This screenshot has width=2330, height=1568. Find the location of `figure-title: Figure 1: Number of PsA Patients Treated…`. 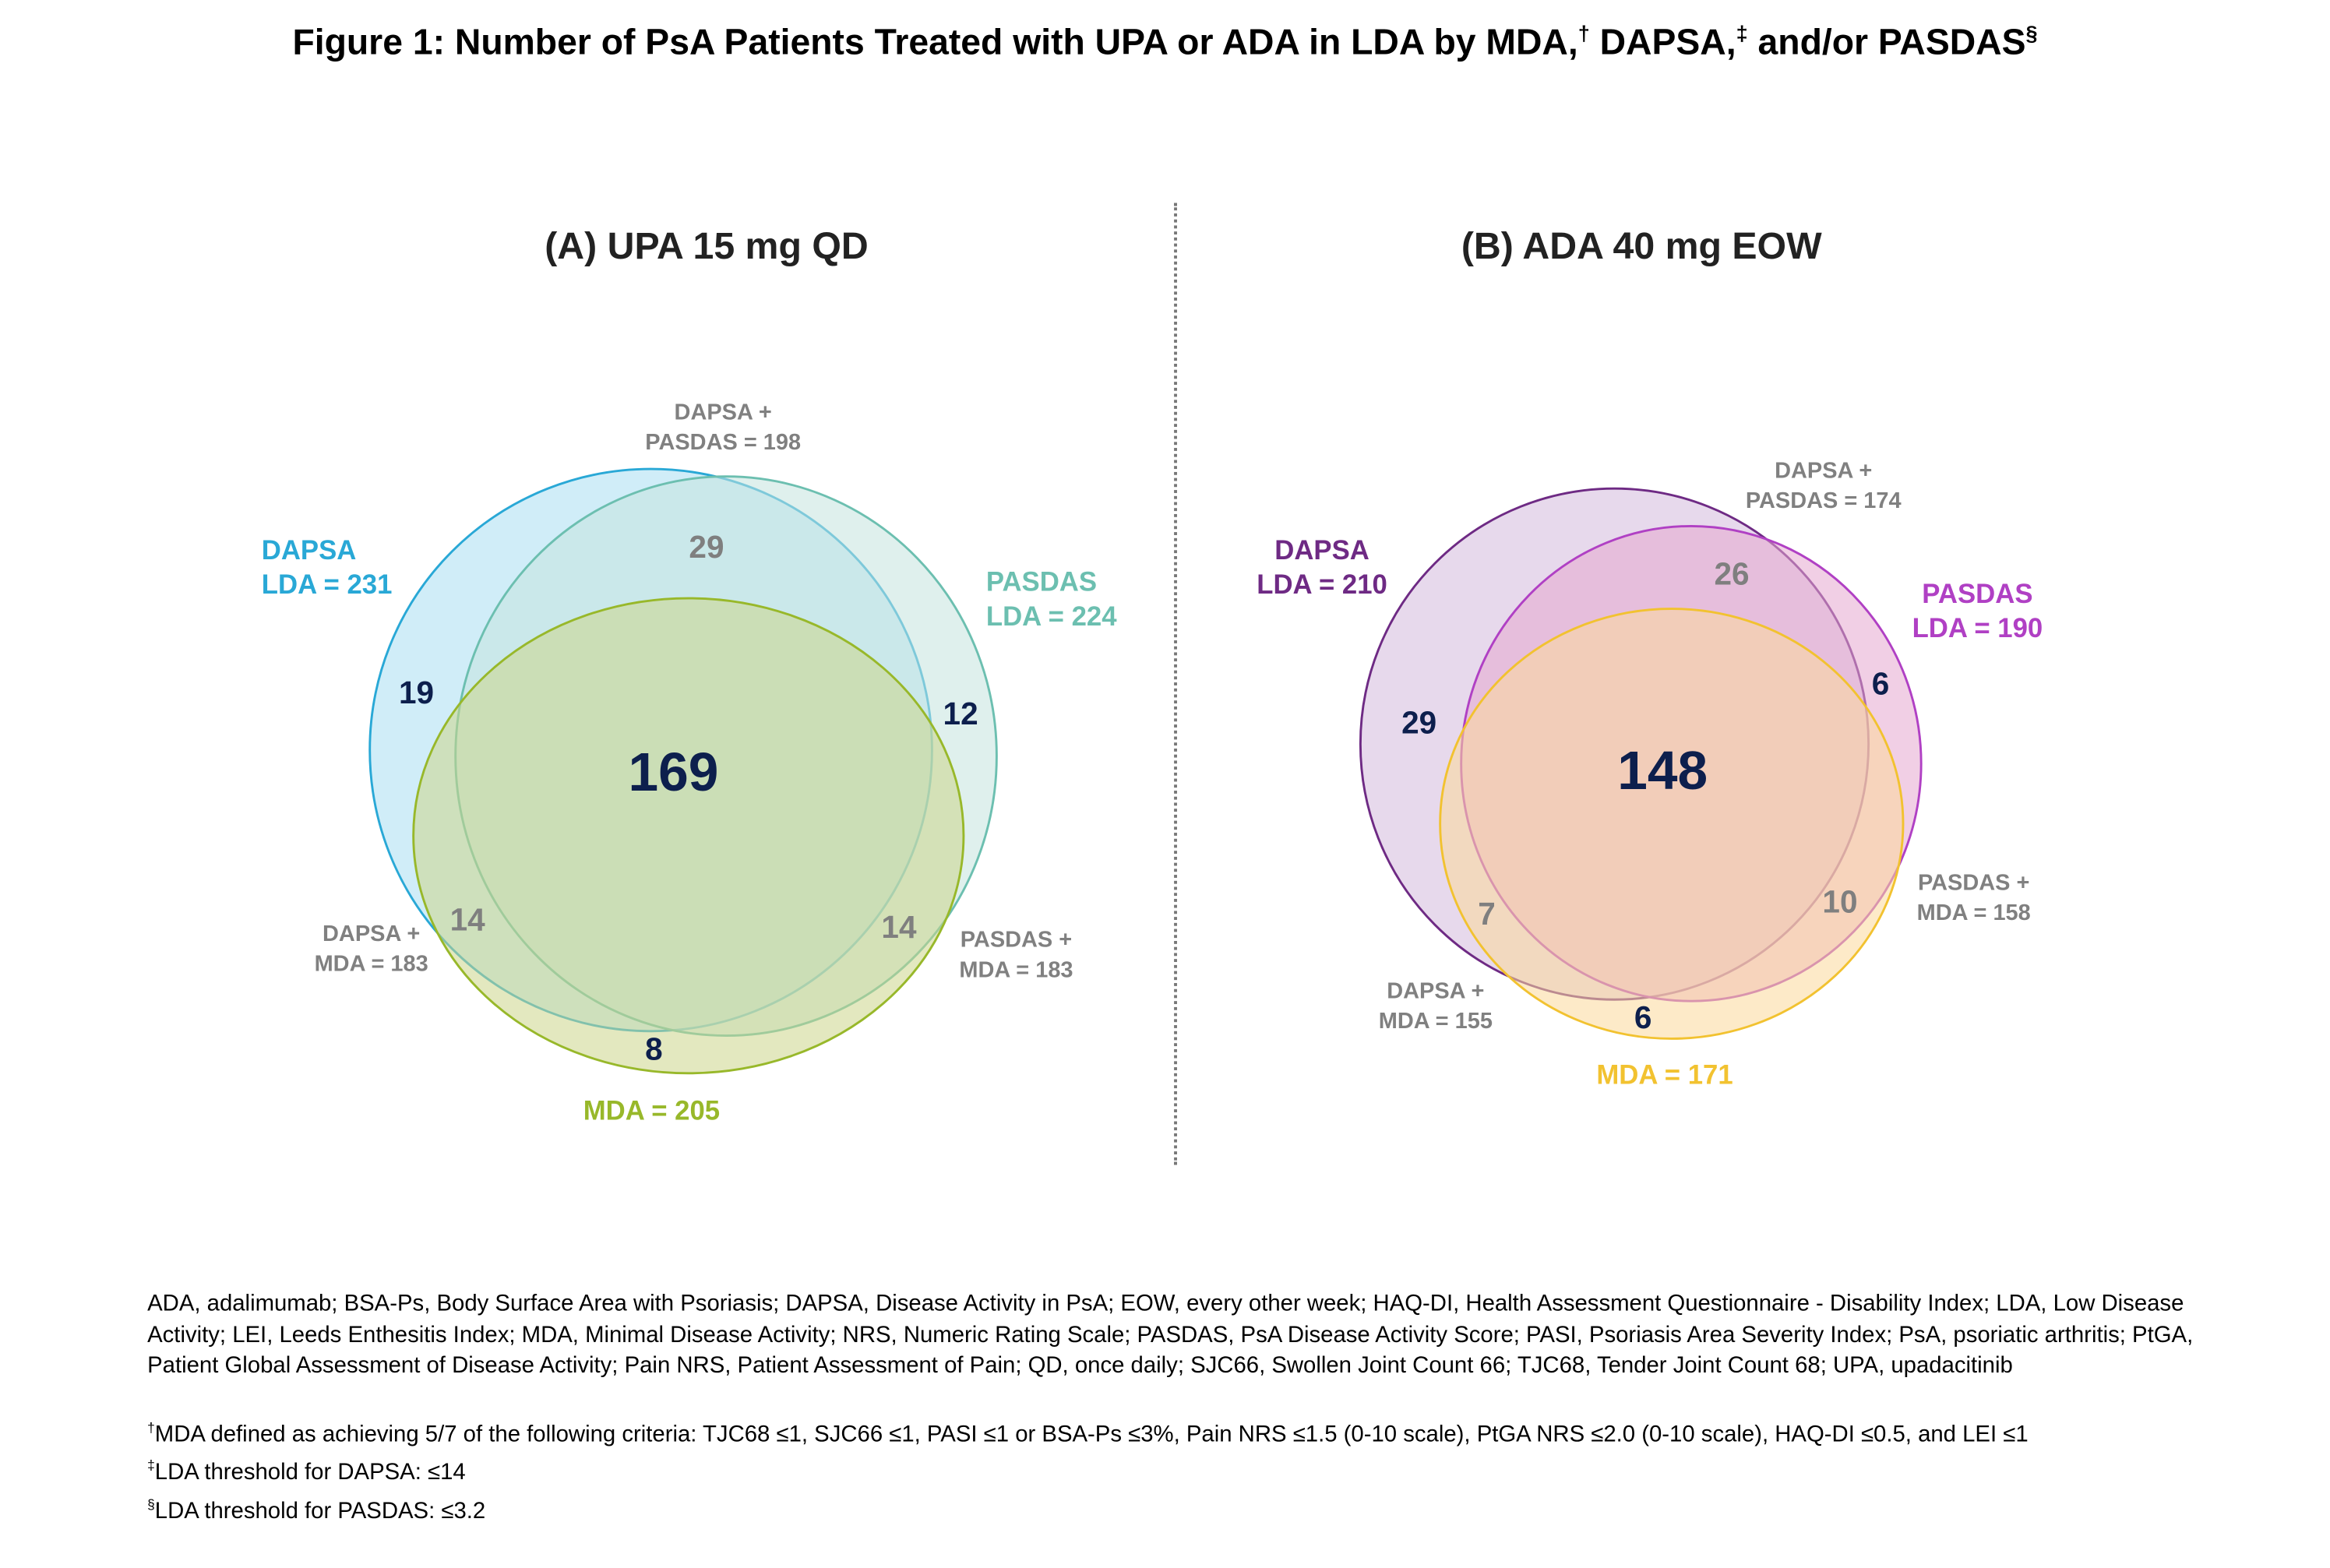

figure-title: Figure 1: Number of PsA Patients Treated… is located at coordinates (1165, 43).